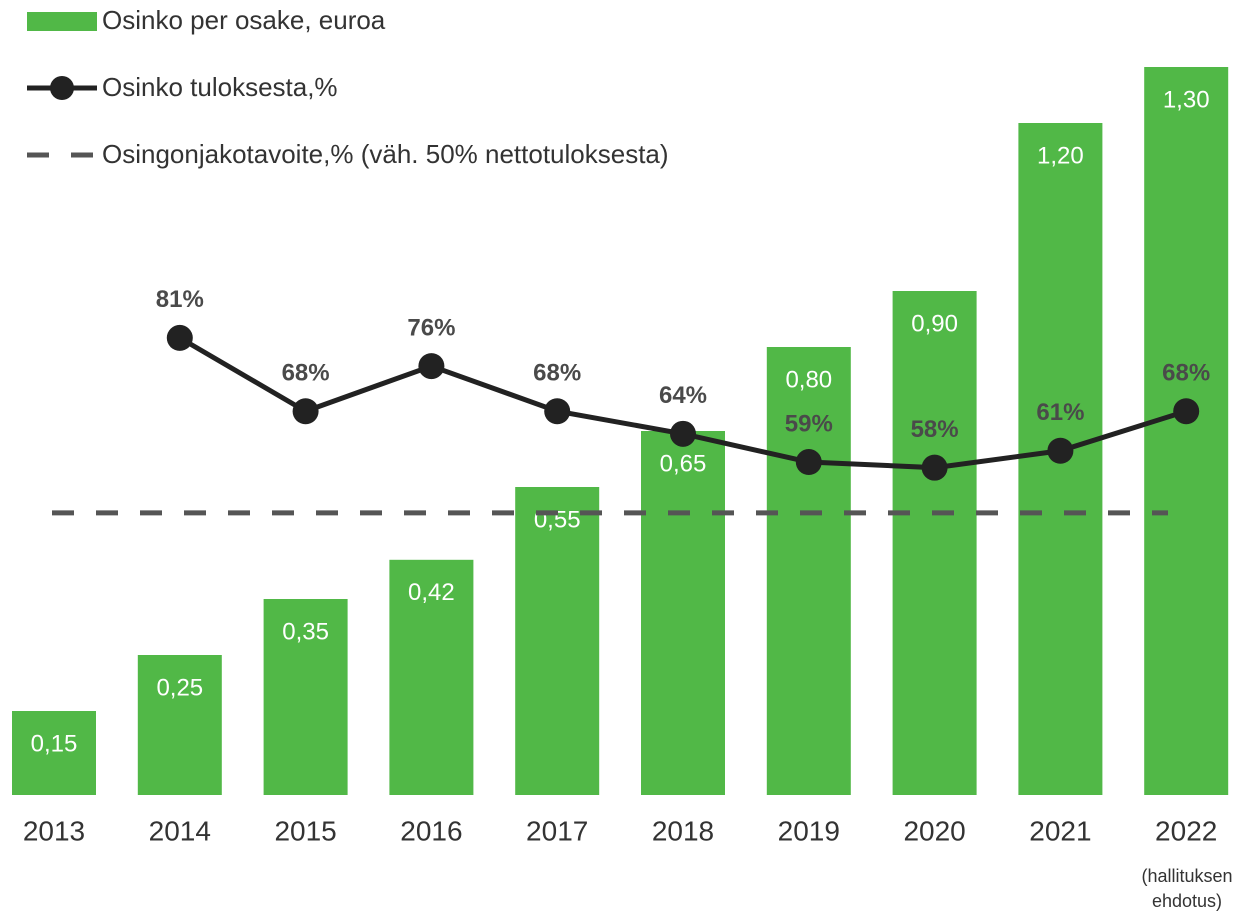 This screenshot has height=913, width=1244. Describe the element at coordinates (1186, 99) in the screenshot. I see `bar-value-label: 1,30` at that location.